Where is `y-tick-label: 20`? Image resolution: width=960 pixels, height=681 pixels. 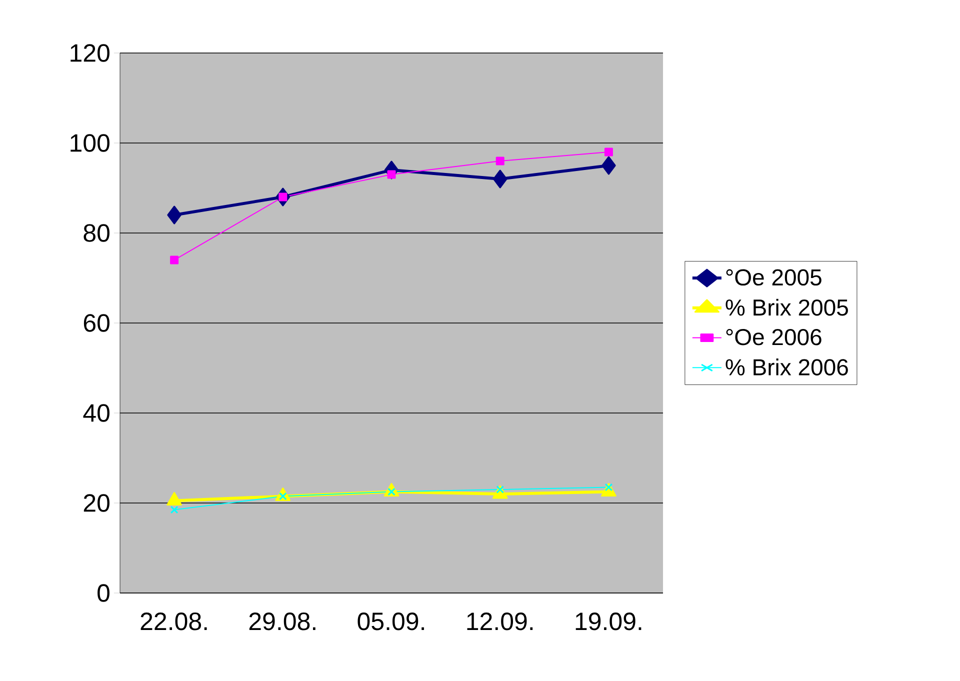 y-tick-label: 20 is located at coordinates (97, 503).